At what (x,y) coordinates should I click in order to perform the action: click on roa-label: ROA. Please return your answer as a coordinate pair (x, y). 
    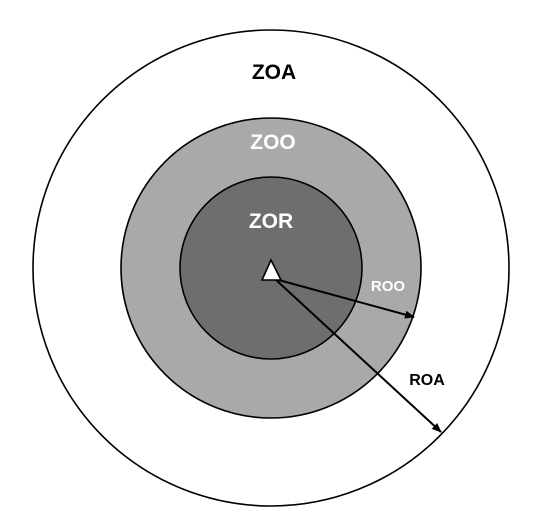
    Looking at the image, I should click on (427, 380).